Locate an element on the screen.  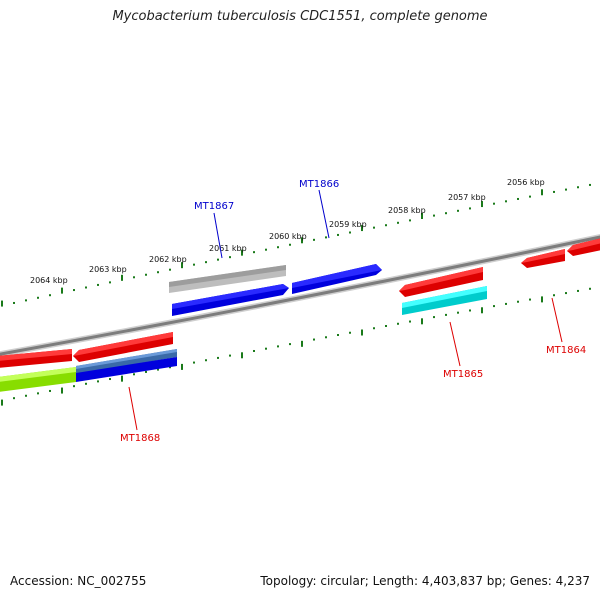
gene-feature-mt1868 is located at coordinates (123, 347).